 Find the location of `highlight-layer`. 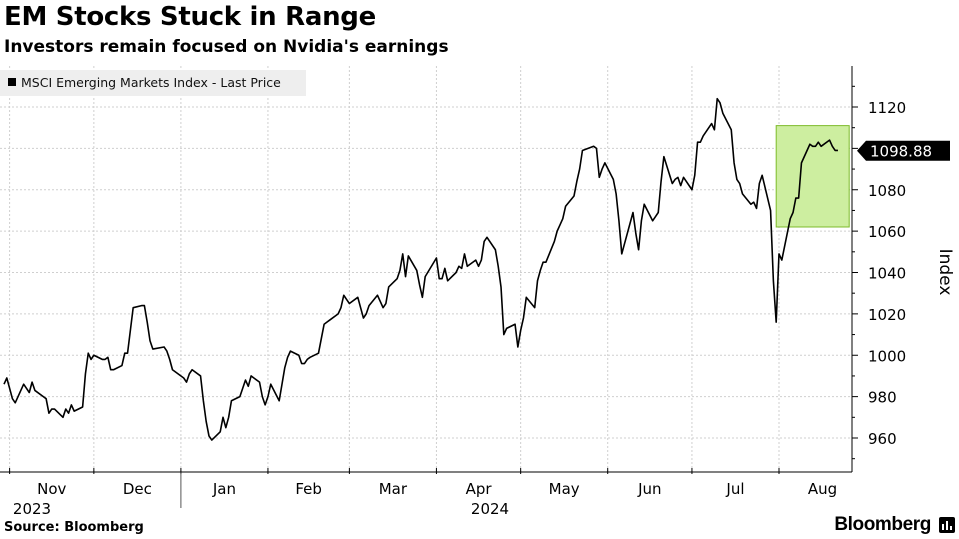

highlight-layer is located at coordinates (812, 176).